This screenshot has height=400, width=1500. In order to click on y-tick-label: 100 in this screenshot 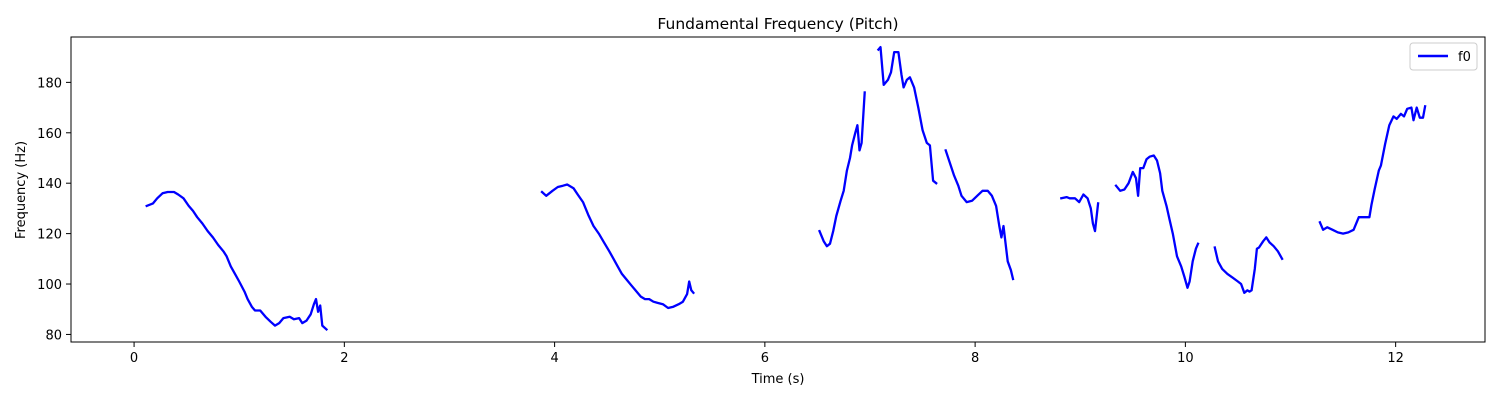, I will do `click(49, 285)`.